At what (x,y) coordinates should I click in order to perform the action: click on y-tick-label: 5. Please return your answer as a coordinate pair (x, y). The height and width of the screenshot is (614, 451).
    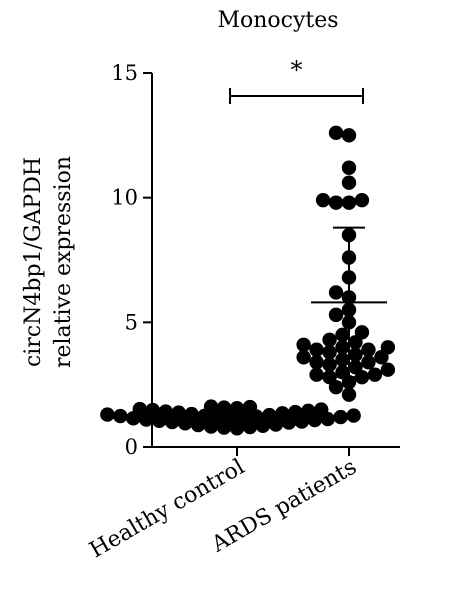
    Looking at the image, I should click on (131, 322).